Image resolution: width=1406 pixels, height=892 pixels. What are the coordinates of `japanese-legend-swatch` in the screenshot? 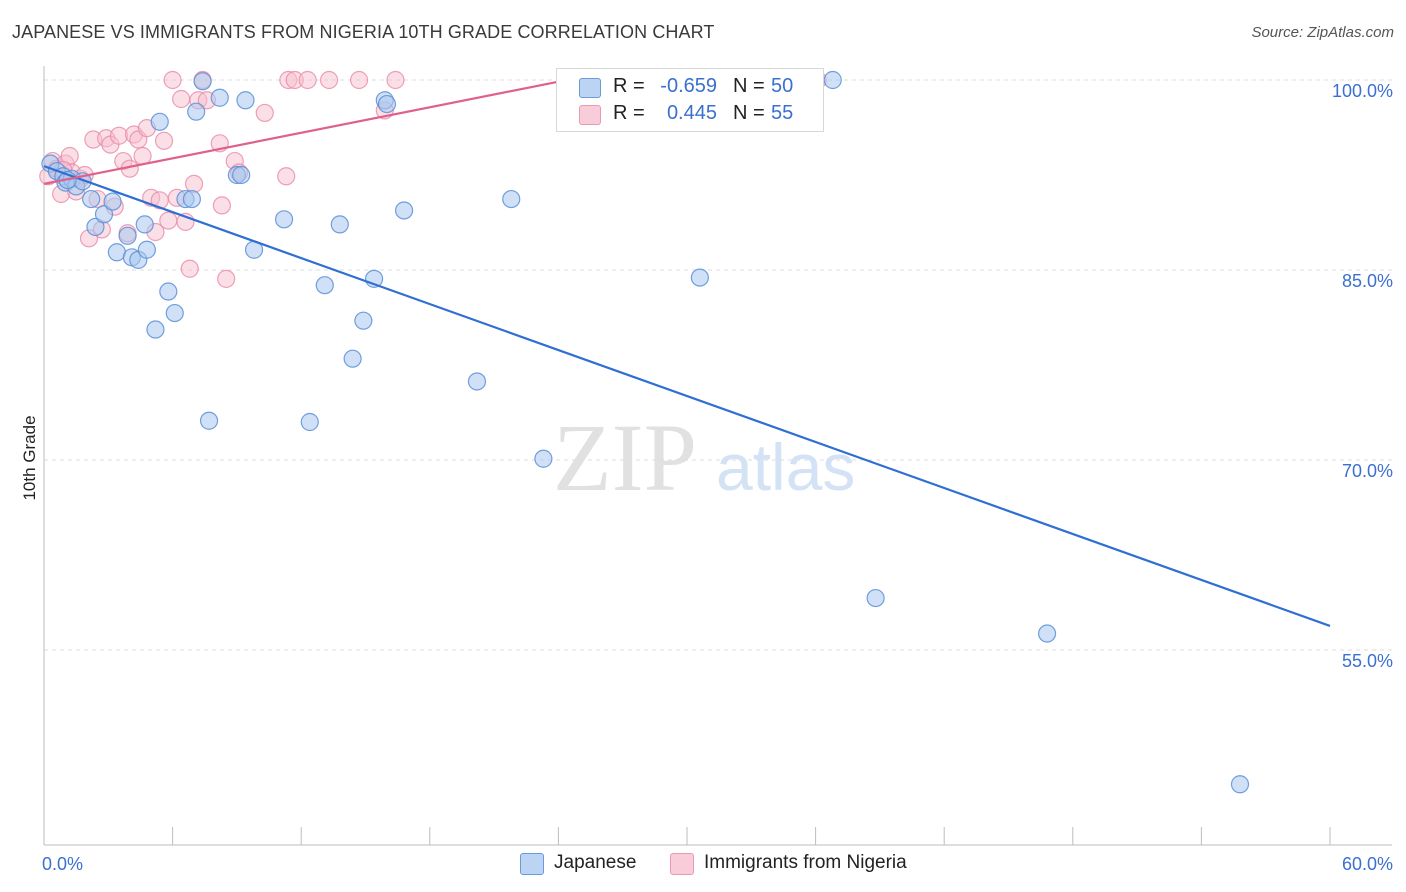 It's located at (532, 864).